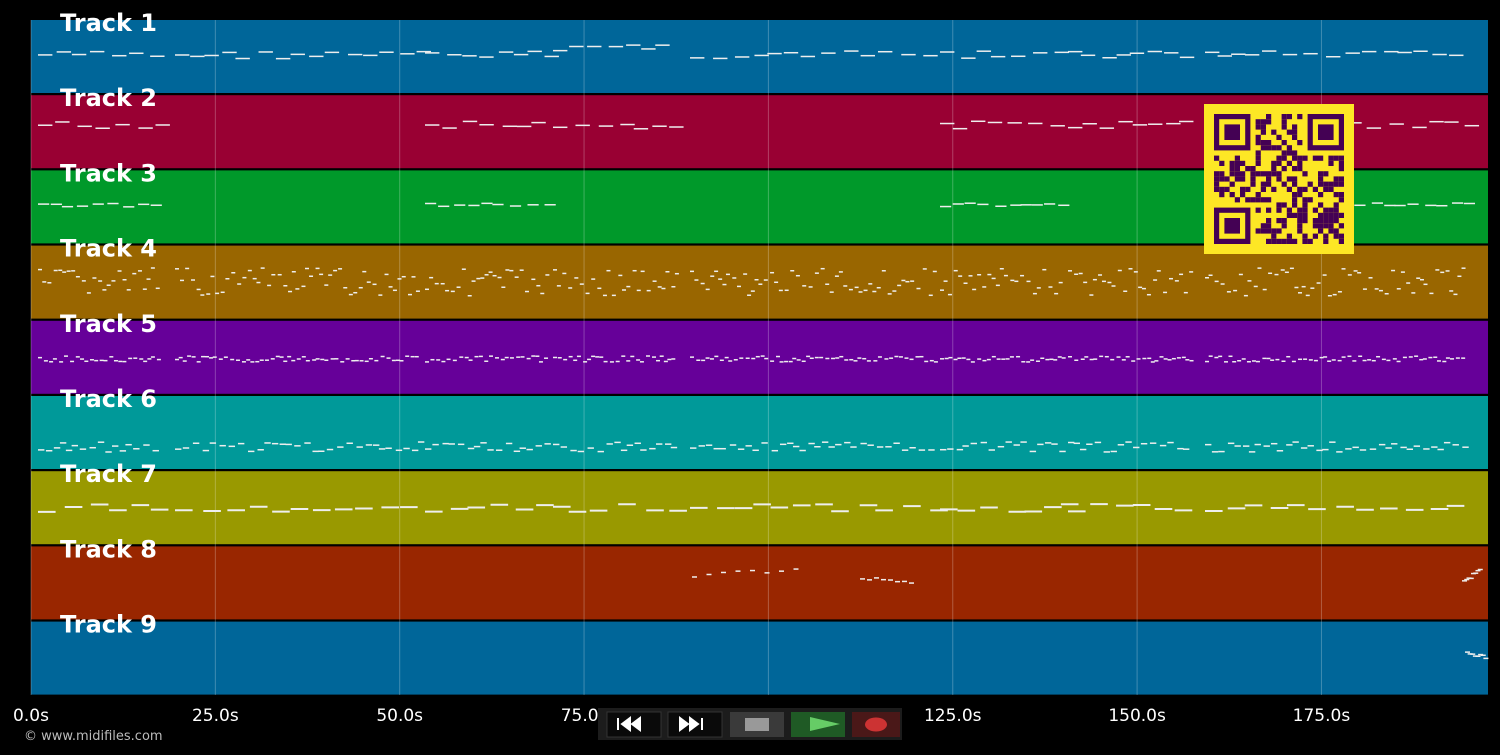  I want to click on footer: © www.midifiles.com, so click(93, 736).